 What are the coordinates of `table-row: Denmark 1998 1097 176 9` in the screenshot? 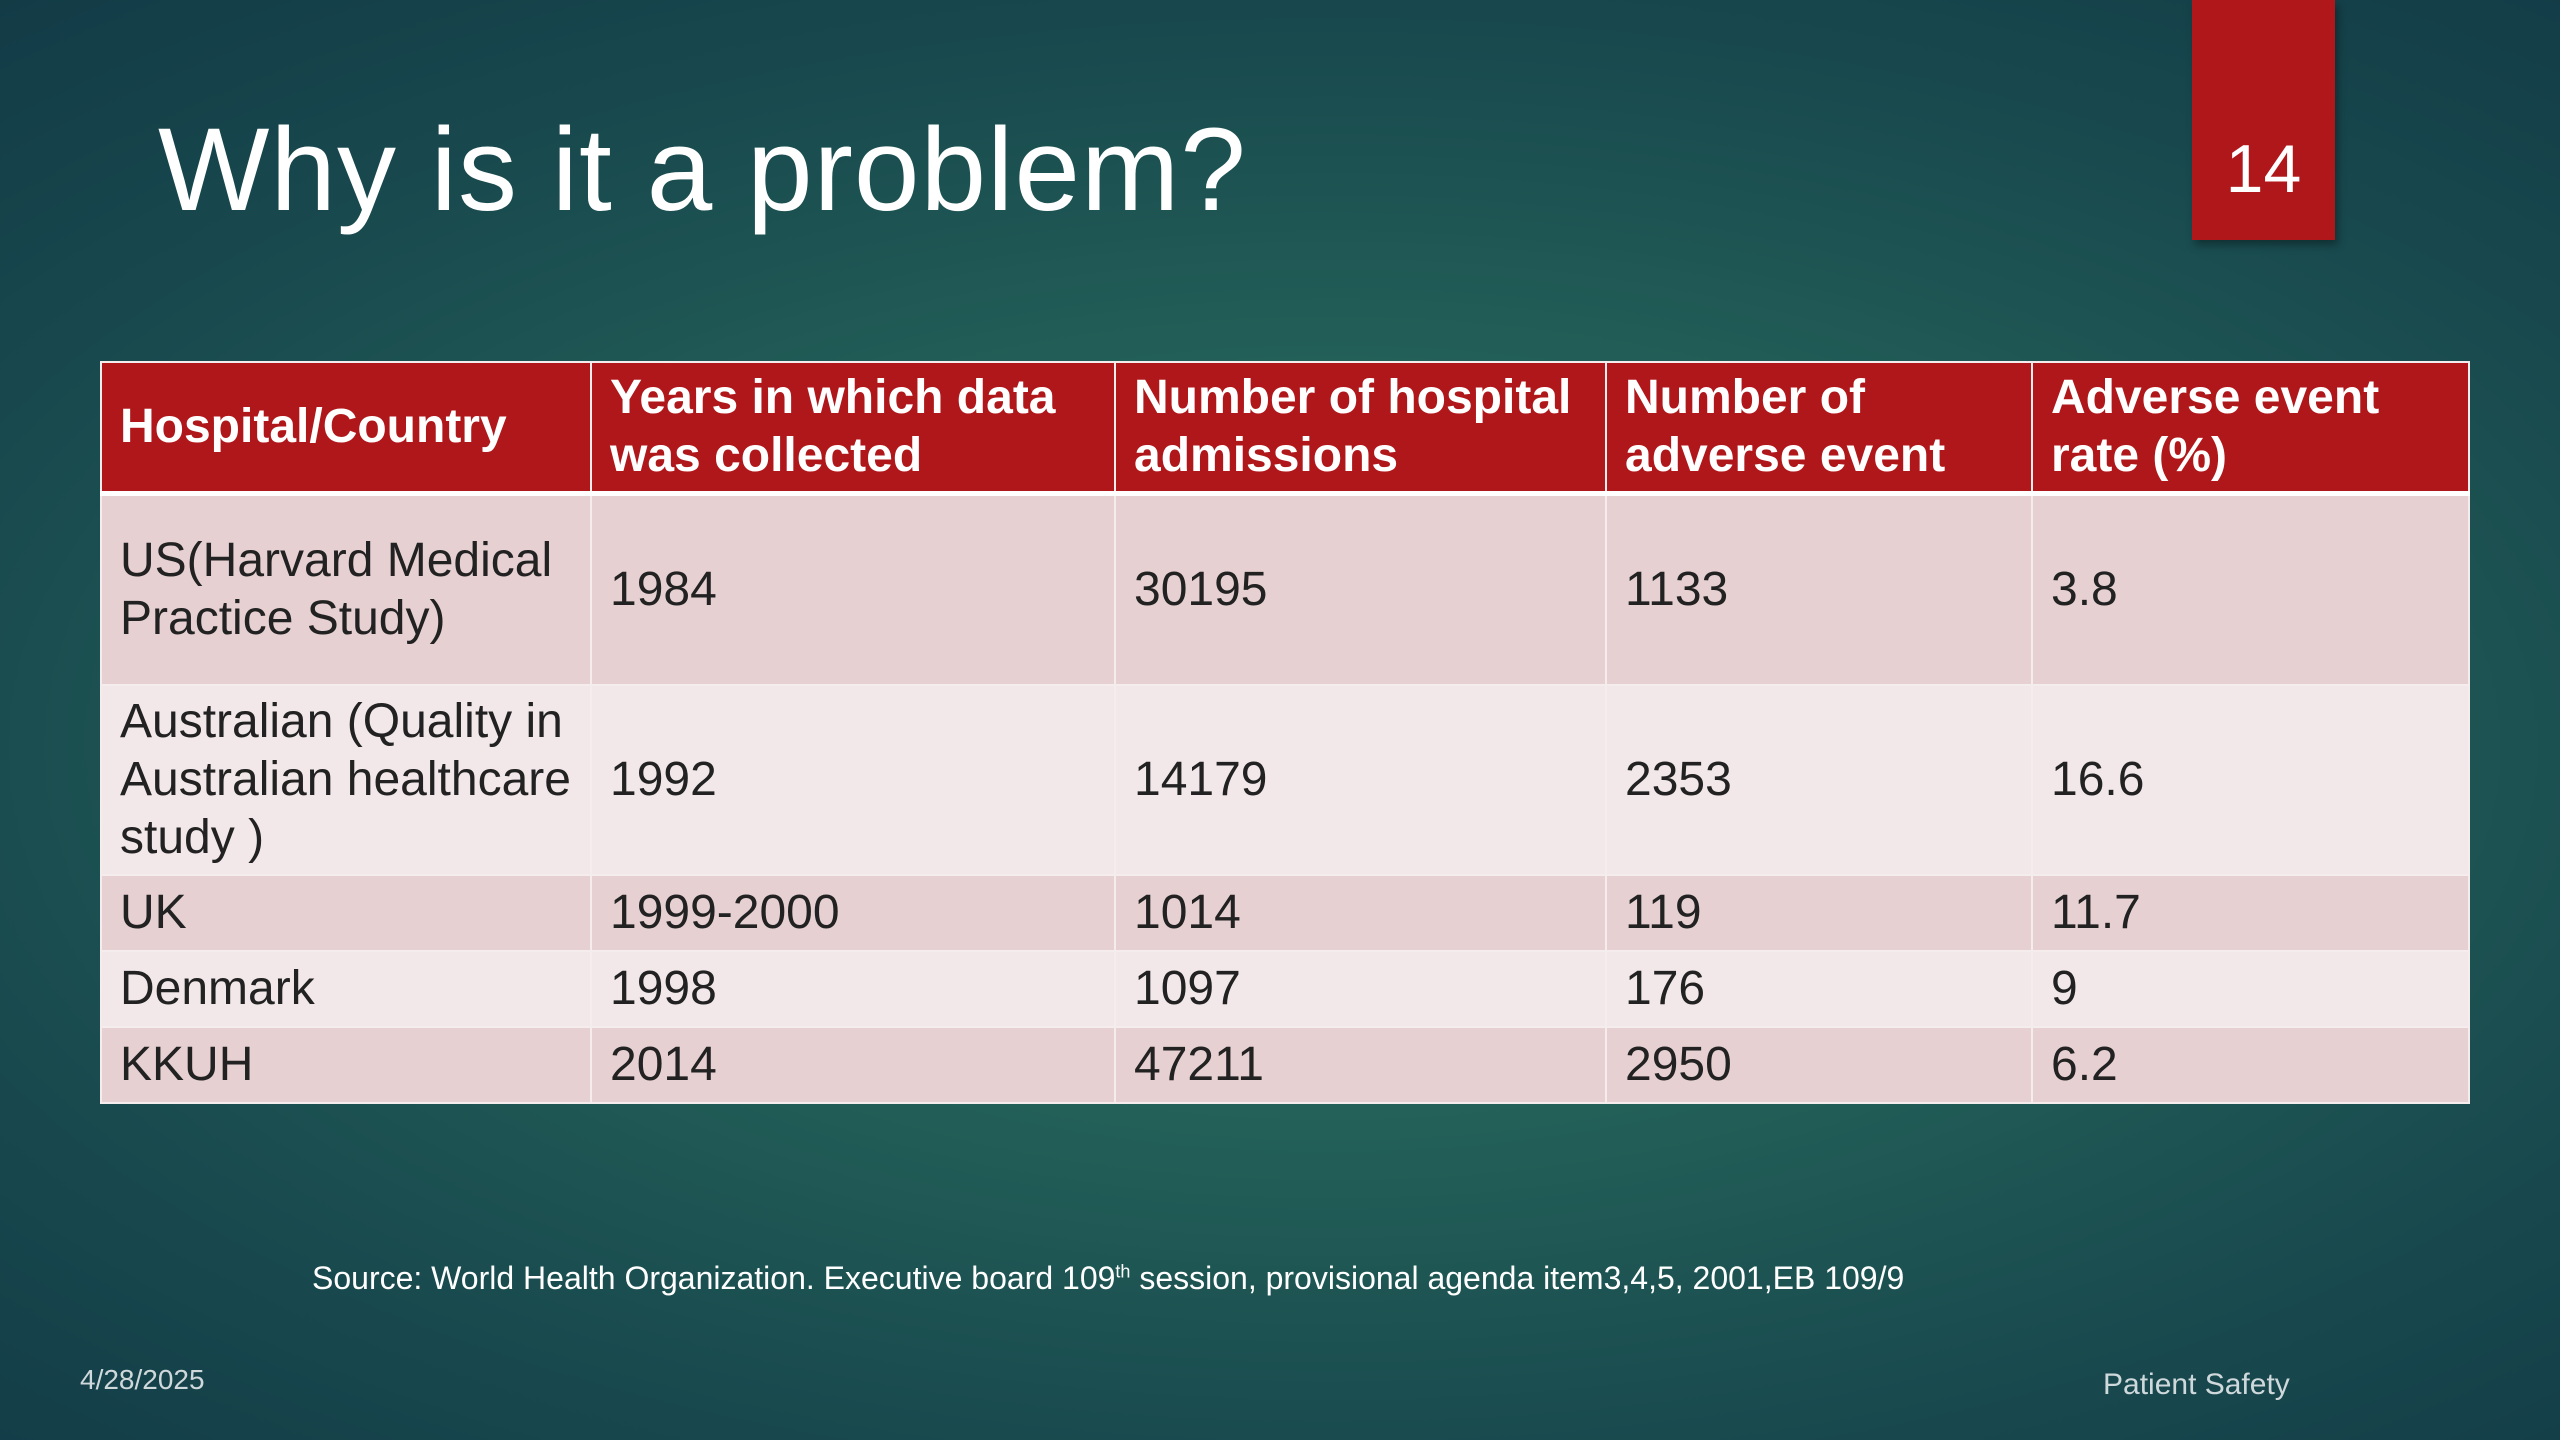 It's located at (1285, 989).